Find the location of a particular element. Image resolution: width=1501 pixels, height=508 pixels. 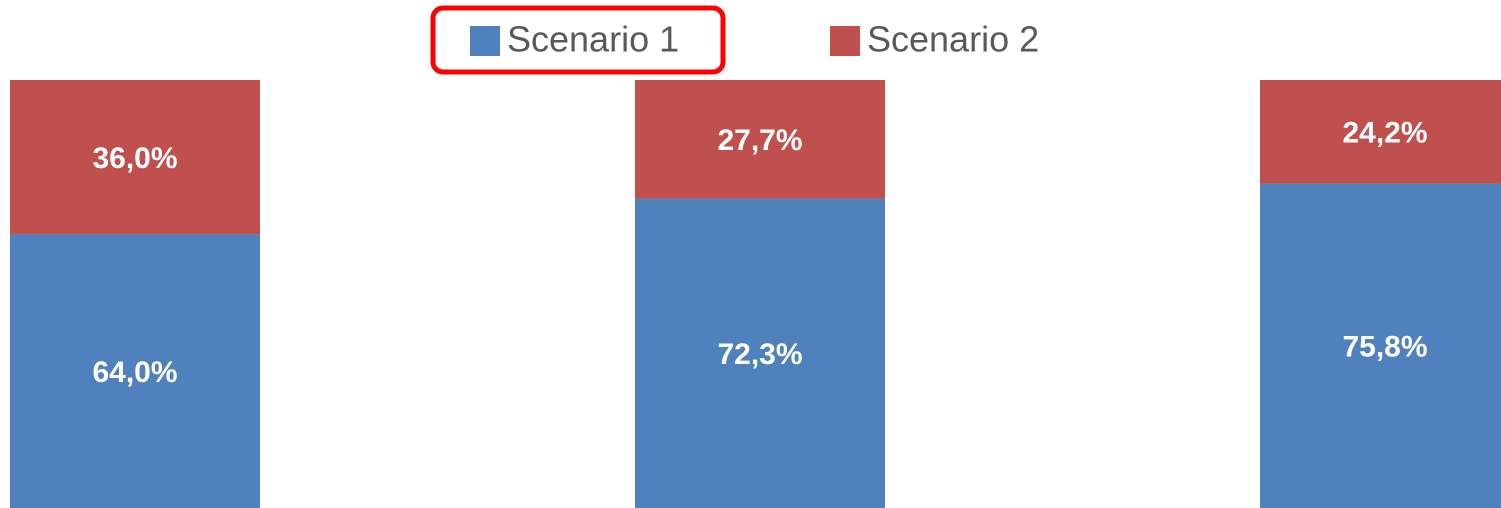

value-label: 75,8% is located at coordinates (1384, 347).